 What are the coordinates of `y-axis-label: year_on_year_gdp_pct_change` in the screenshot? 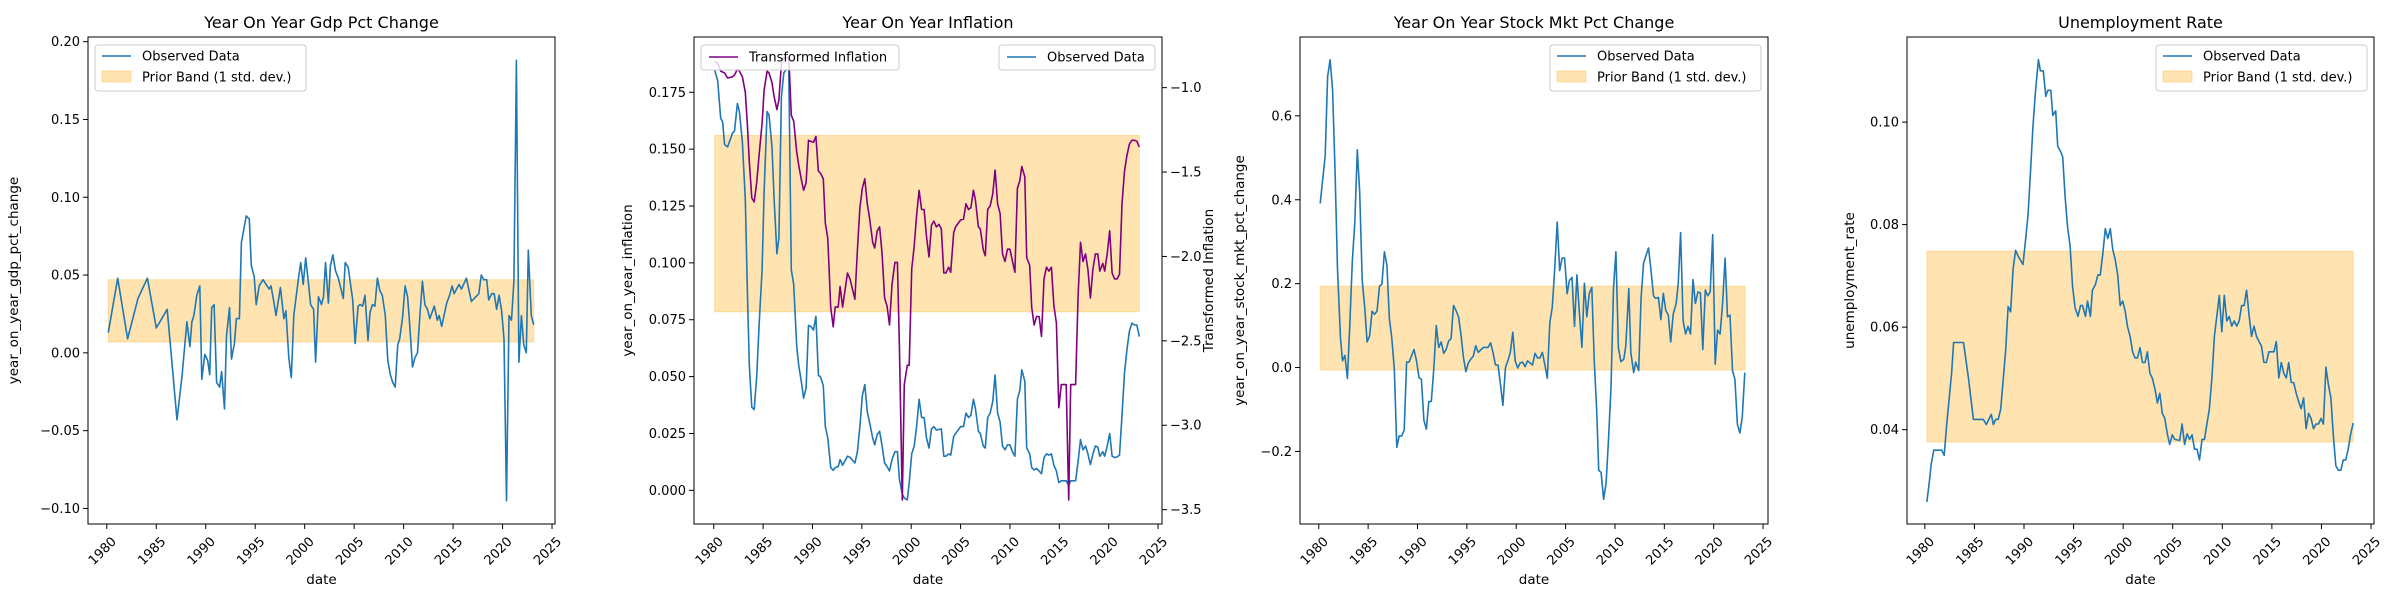 It's located at (14, 280).